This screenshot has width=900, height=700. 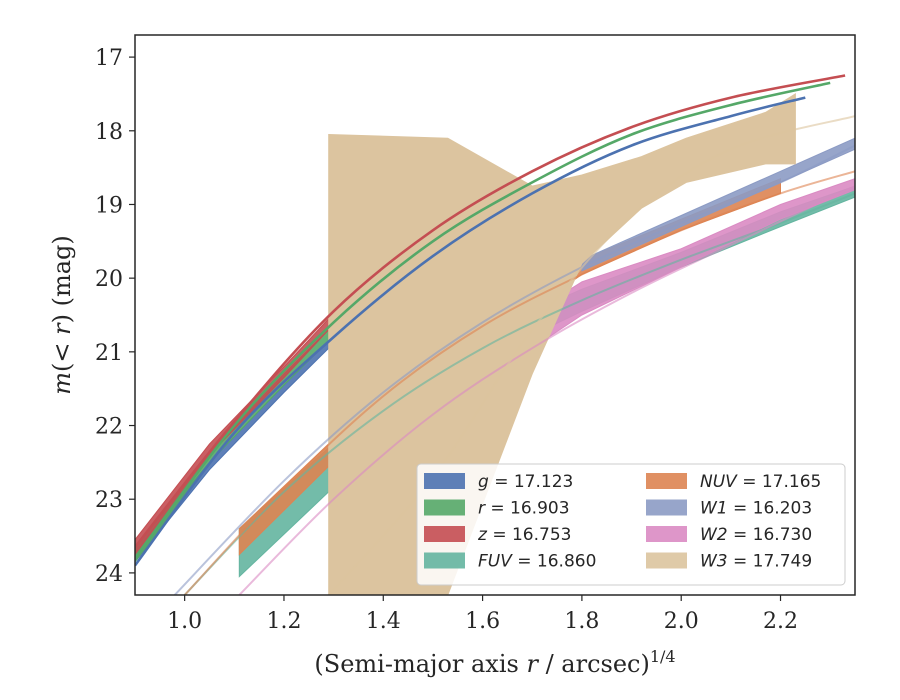 What do you see at coordinates (232, 451) in the screenshot?
I see `band-g` at bounding box center [232, 451].